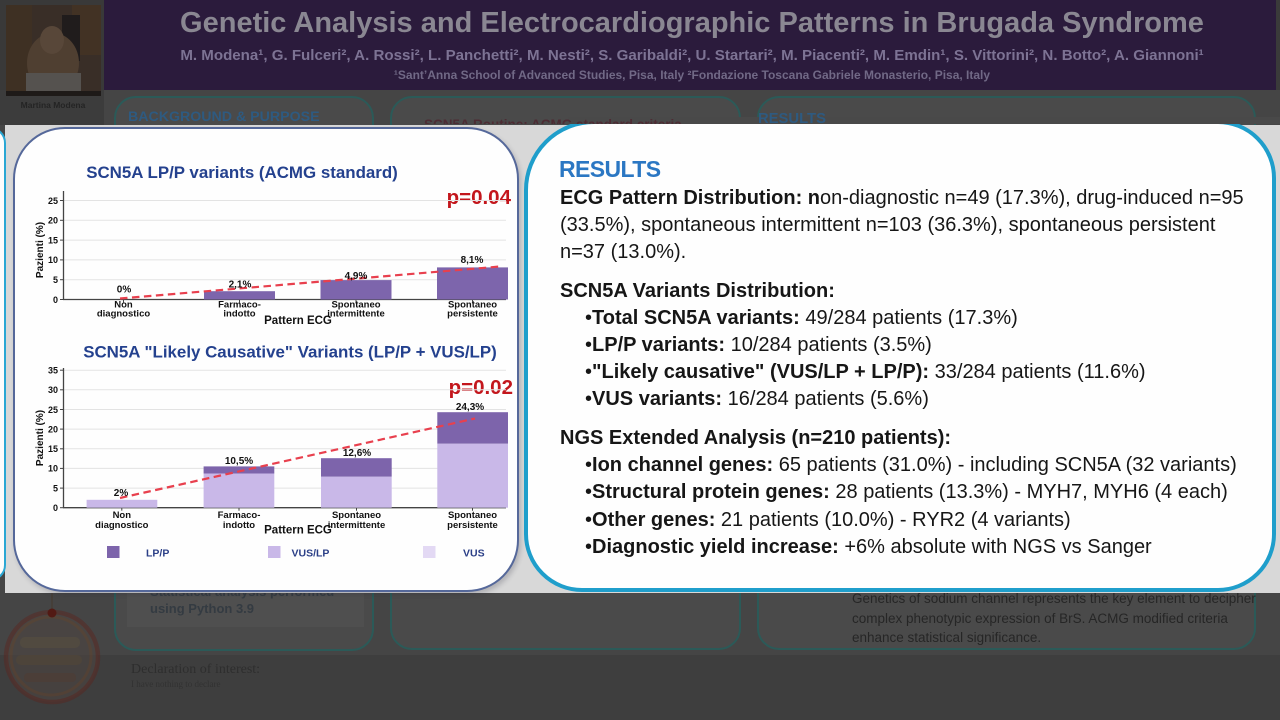  What do you see at coordinates (53, 371) in the screenshot?
I see `svg-text: 35` at bounding box center [53, 371].